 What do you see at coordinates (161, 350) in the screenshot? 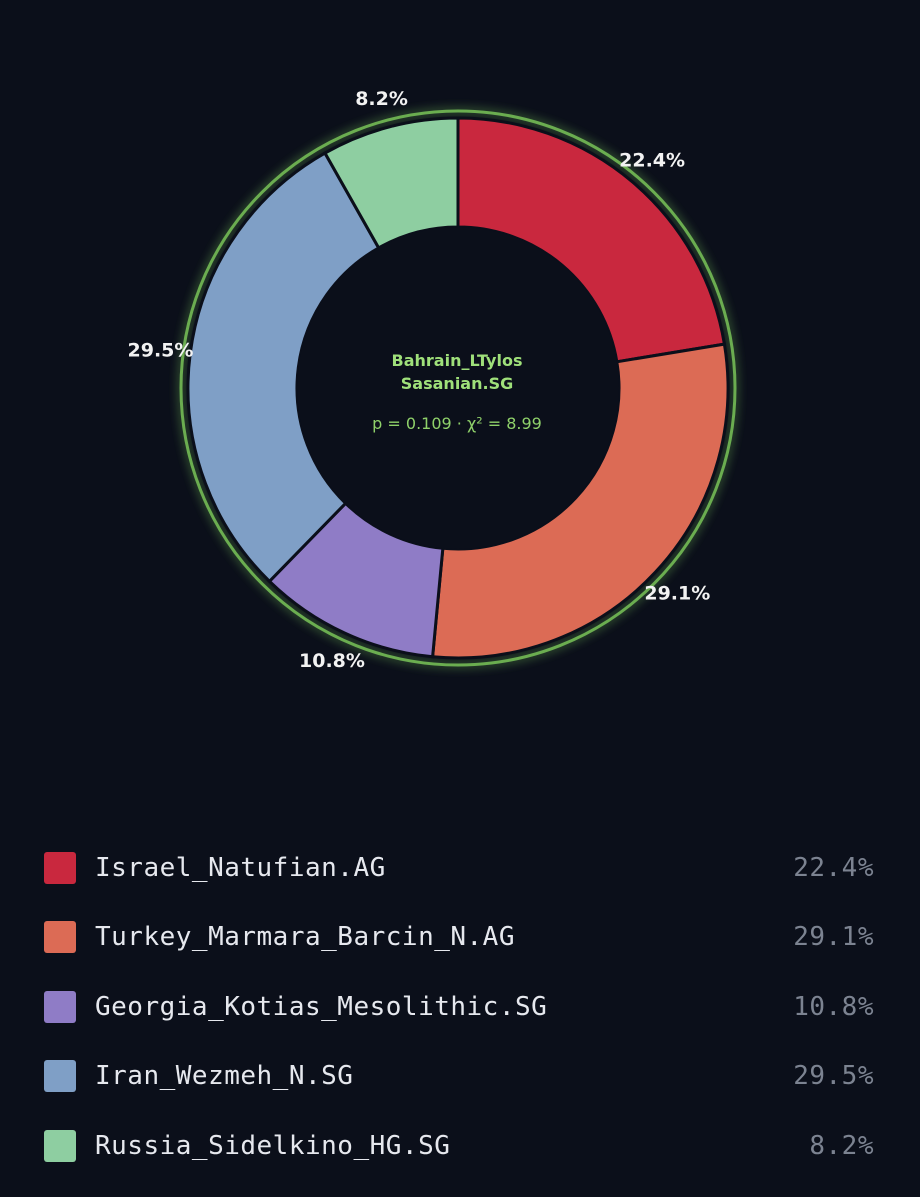
I see `slice-label-3: 29.5%` at bounding box center [161, 350].